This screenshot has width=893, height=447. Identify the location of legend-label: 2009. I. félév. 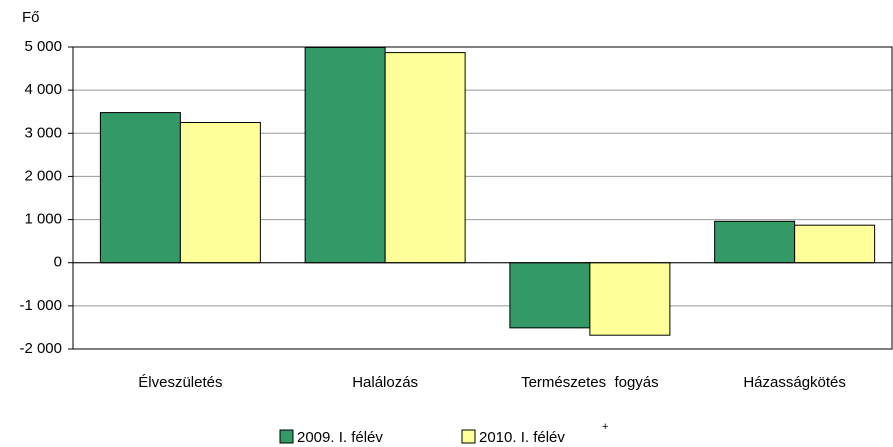
(340, 437).